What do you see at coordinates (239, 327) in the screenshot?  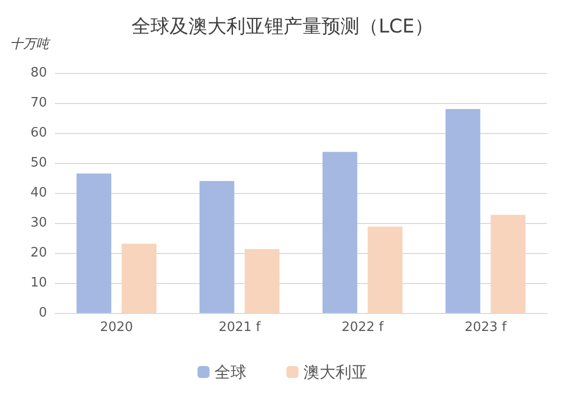 I see `x-tick-label: 2021 f` at bounding box center [239, 327].